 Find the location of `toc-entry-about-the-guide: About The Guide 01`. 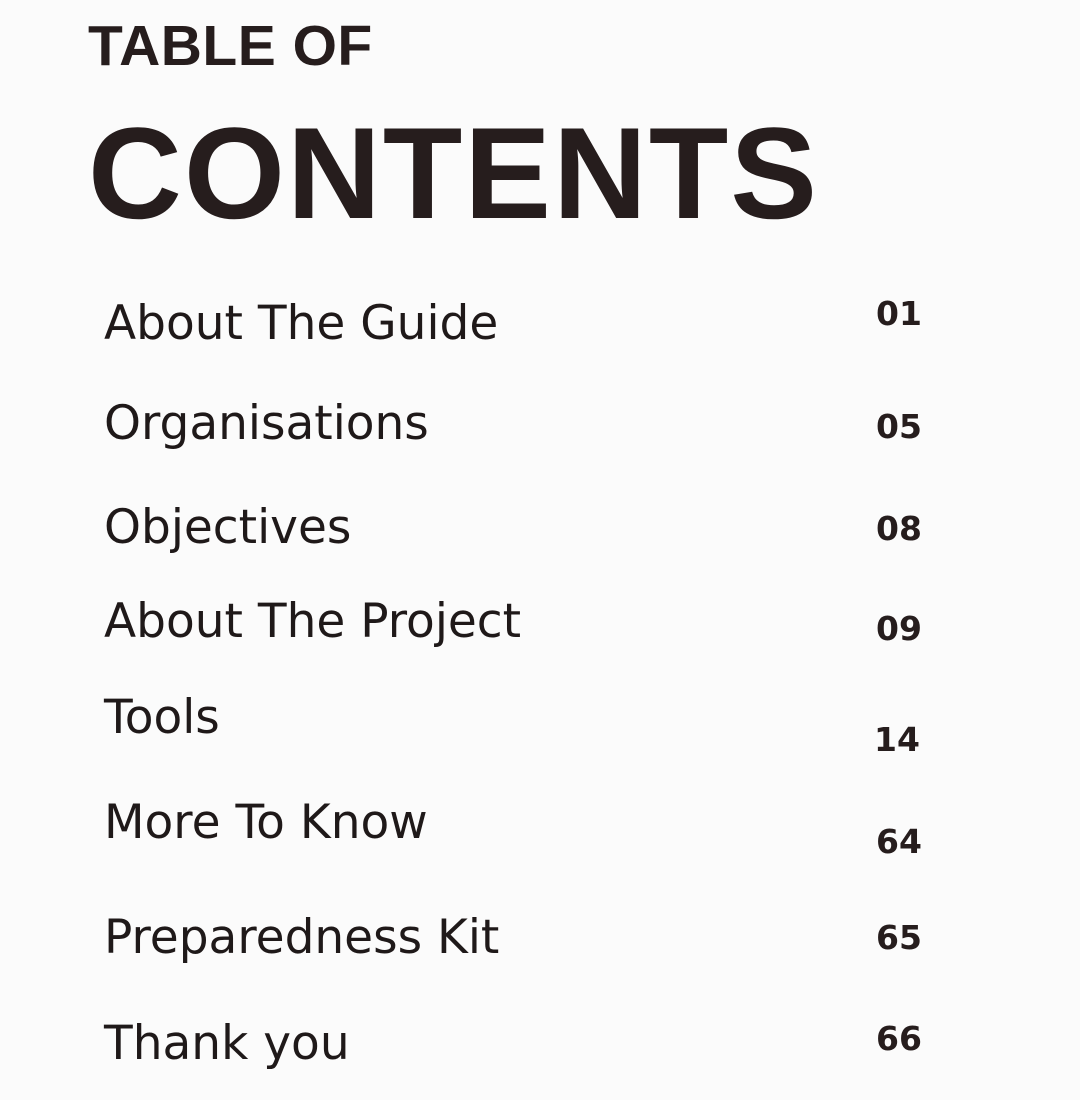

toc-entry-about-the-guide: About The Guide 01 is located at coordinates (540, 337).